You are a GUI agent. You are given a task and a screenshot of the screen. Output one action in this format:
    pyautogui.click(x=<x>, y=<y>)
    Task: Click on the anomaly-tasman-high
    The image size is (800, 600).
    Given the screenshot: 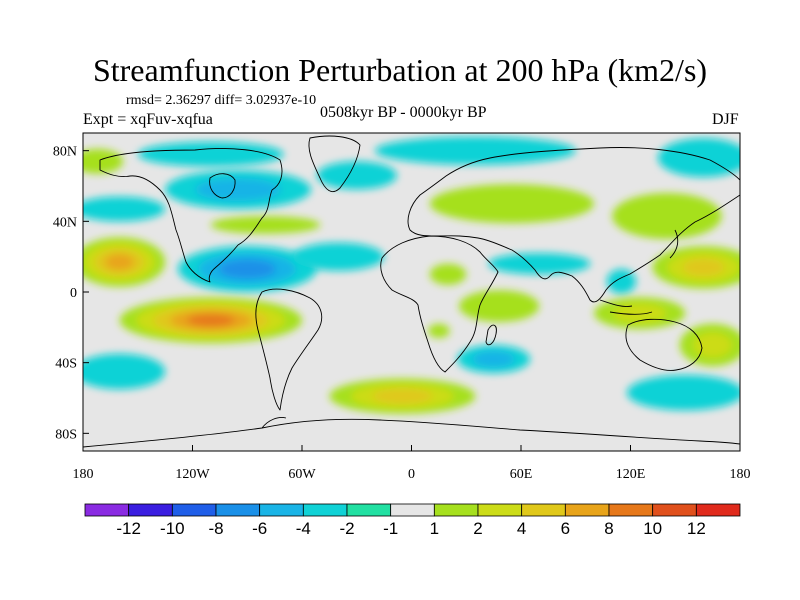 What is the action you would take?
    pyautogui.click(x=709, y=345)
    